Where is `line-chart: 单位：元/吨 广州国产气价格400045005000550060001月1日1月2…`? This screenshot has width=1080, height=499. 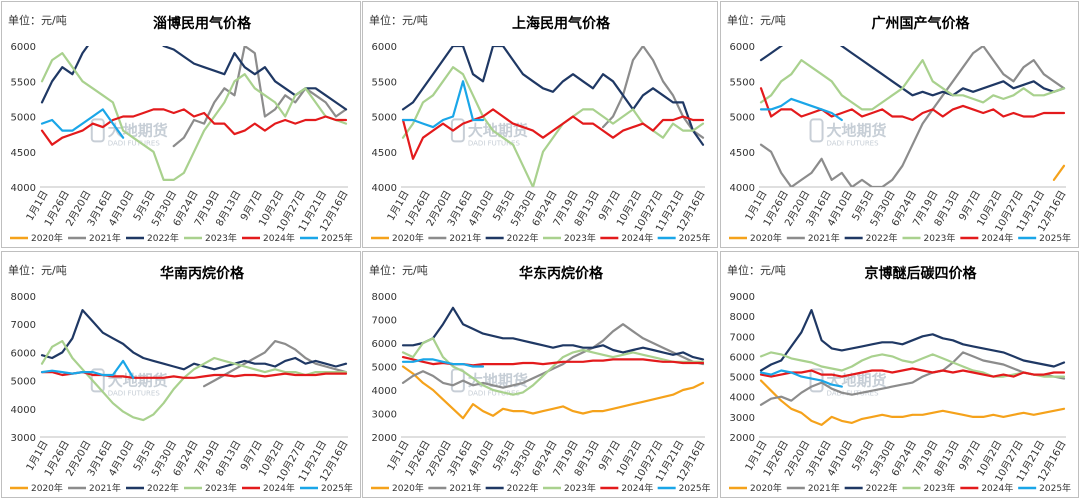 line-chart: 单位：元/吨 广州国产气价格400045005000550060001月1日1月2… is located at coordinates (899, 128).